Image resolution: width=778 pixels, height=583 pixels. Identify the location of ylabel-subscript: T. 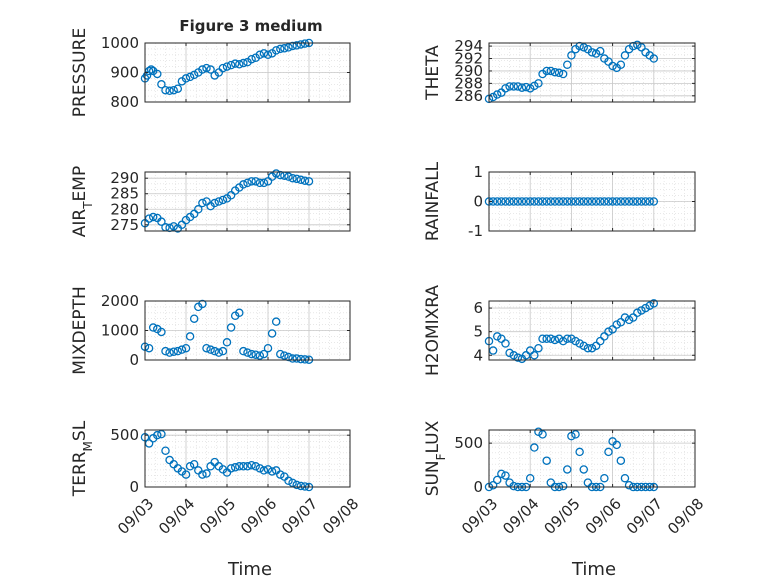
(88, 205).